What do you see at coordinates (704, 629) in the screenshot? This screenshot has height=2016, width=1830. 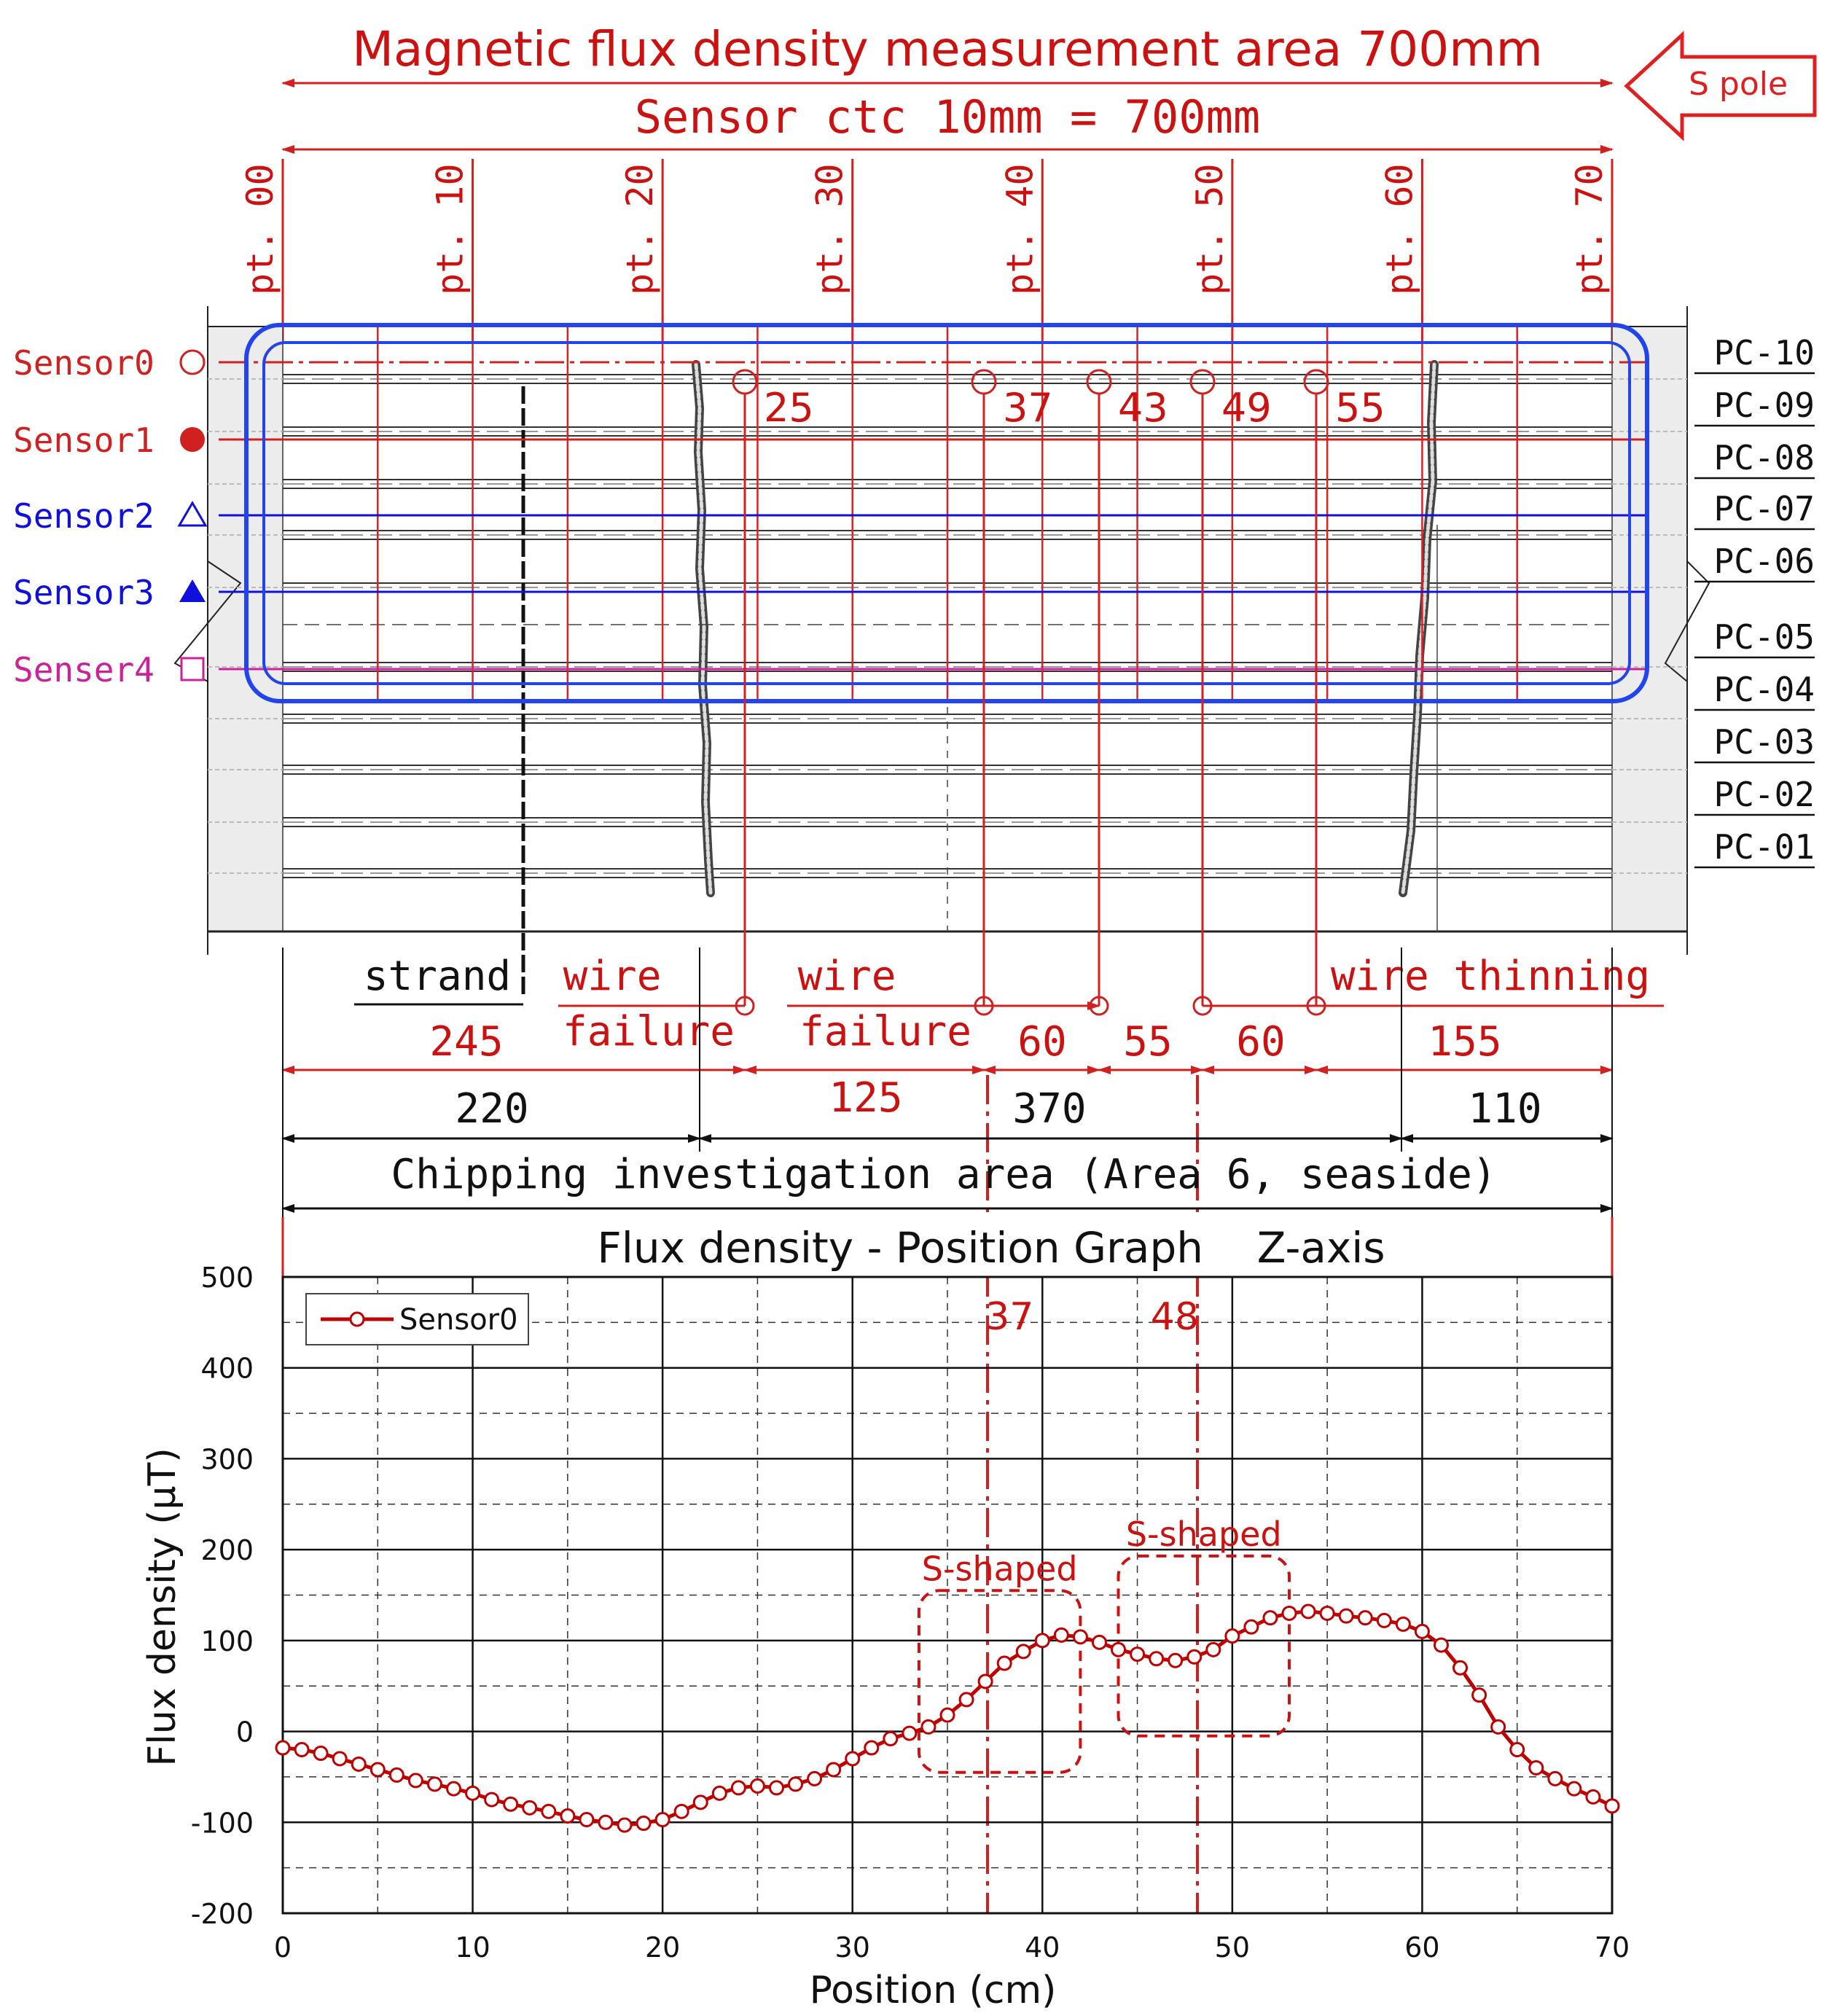 I see `chipping-line-left-inner` at bounding box center [704, 629].